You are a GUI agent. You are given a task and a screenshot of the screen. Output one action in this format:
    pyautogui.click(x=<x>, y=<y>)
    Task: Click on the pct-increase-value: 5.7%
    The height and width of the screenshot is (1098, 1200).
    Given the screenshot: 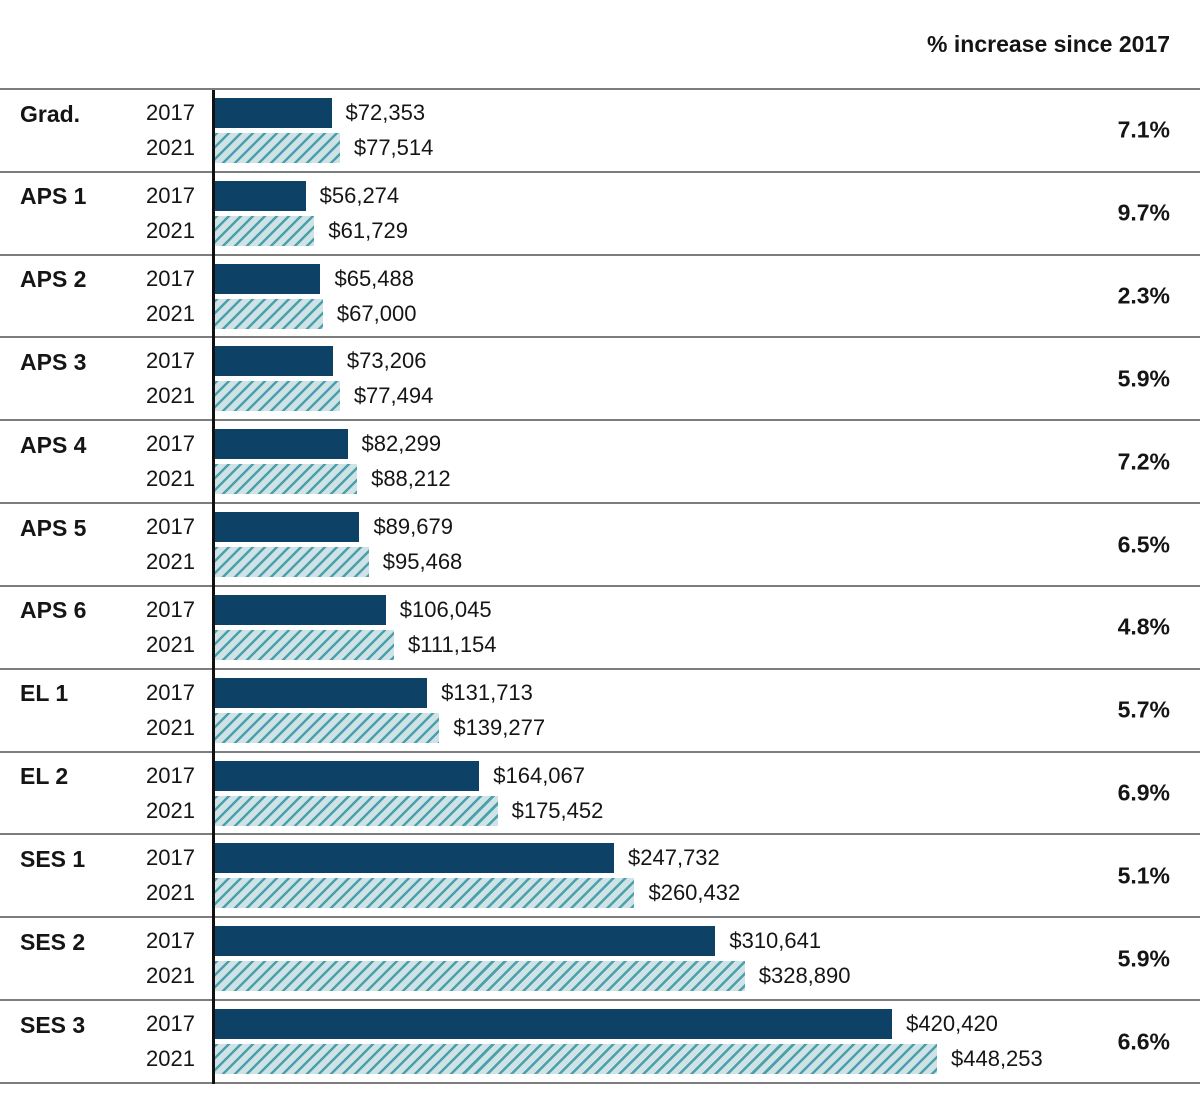 What is the action you would take?
    pyautogui.click(x=1143, y=709)
    